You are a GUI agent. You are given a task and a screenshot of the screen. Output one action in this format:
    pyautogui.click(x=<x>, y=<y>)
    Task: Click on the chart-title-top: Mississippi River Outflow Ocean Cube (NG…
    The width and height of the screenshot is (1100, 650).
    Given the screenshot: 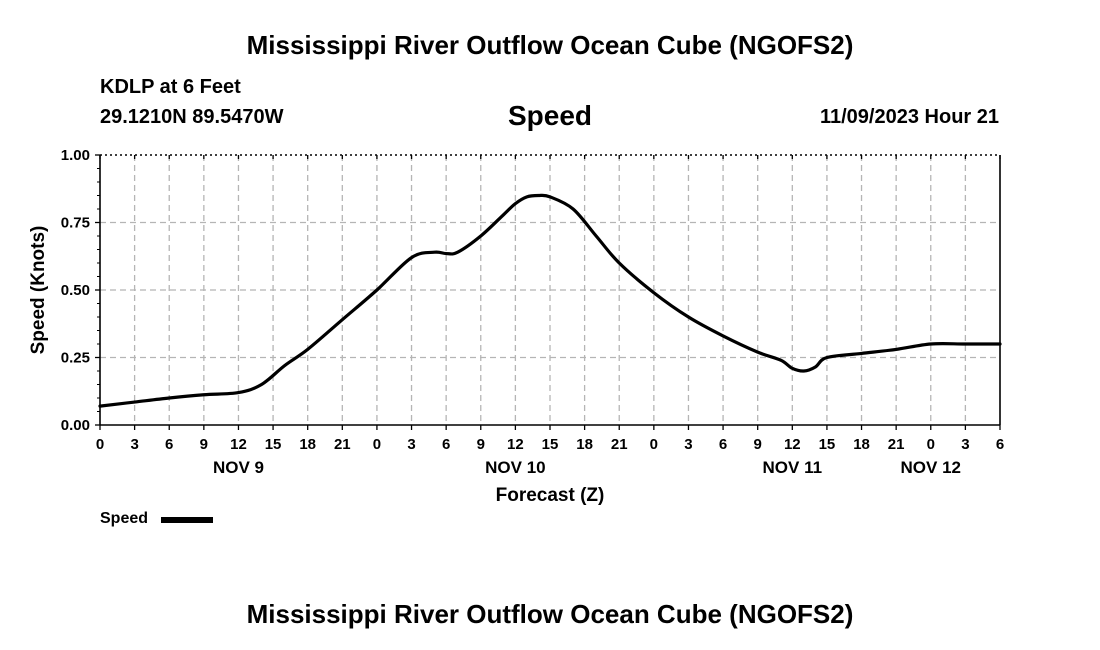 What is the action you would take?
    pyautogui.click(x=550, y=45)
    